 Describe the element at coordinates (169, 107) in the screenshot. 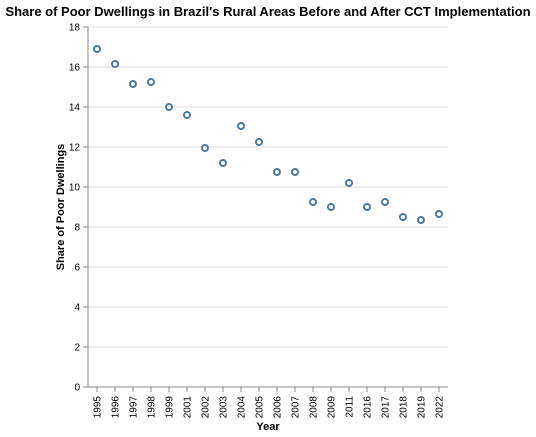

I see `data-point-1999` at that location.